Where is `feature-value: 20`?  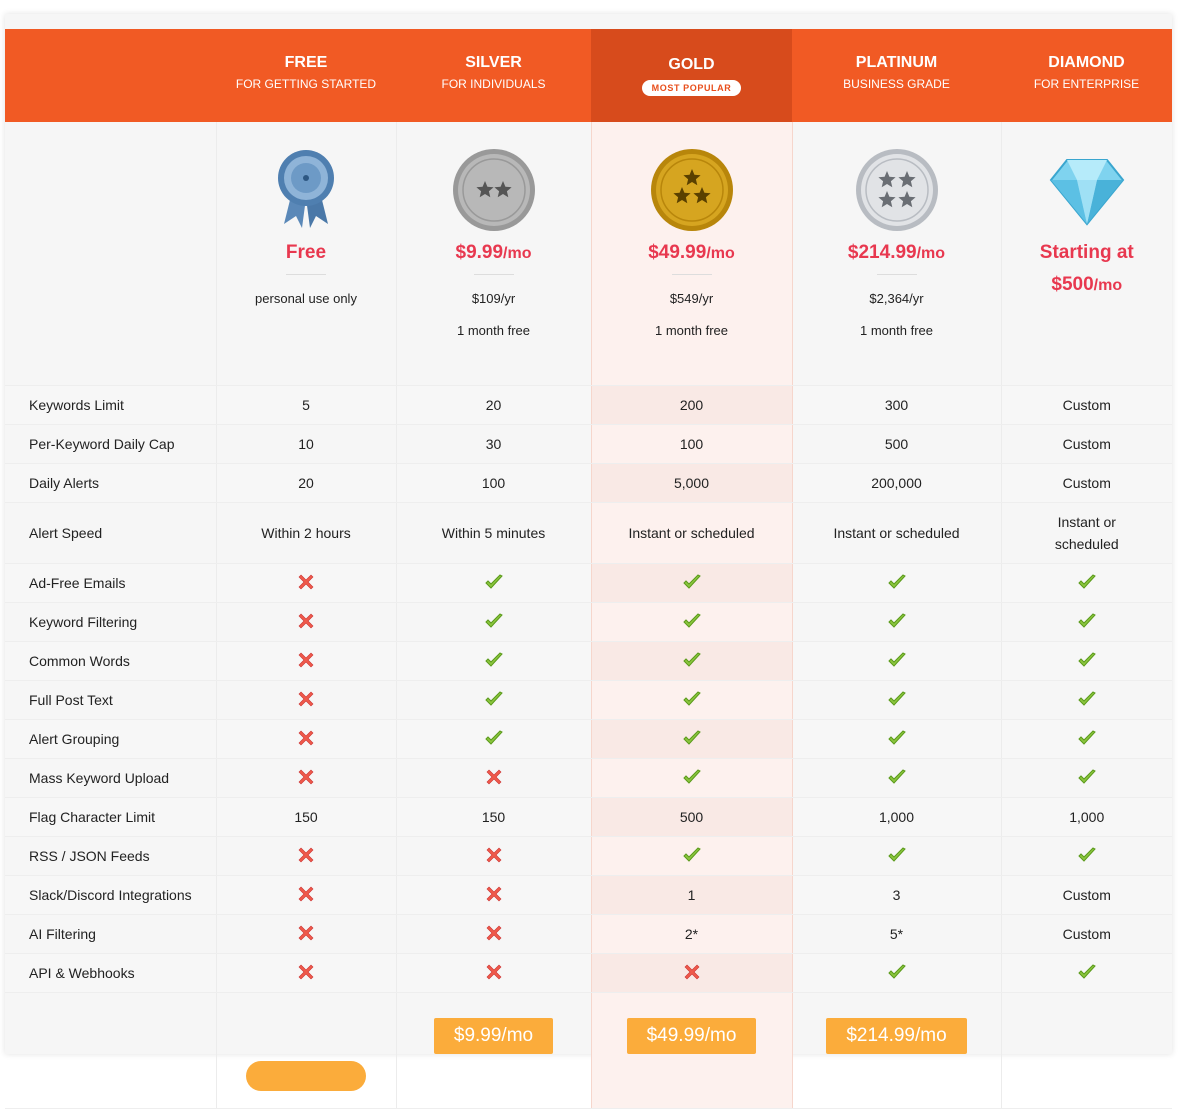
feature-value: 20 is located at coordinates (493, 405).